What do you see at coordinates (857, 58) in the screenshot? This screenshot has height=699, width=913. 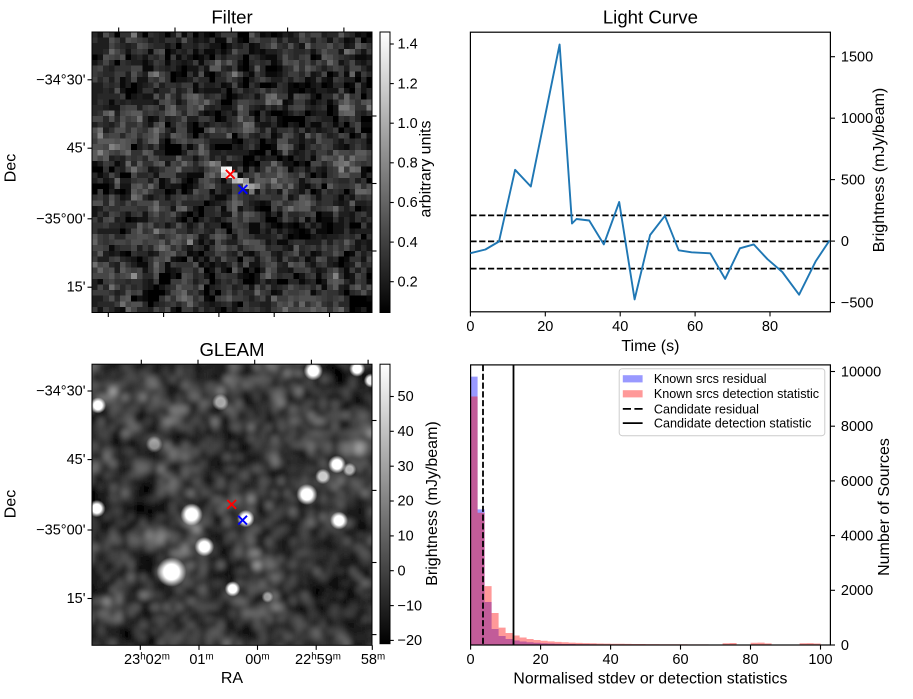 I see `svg-text: 1500` at bounding box center [857, 58].